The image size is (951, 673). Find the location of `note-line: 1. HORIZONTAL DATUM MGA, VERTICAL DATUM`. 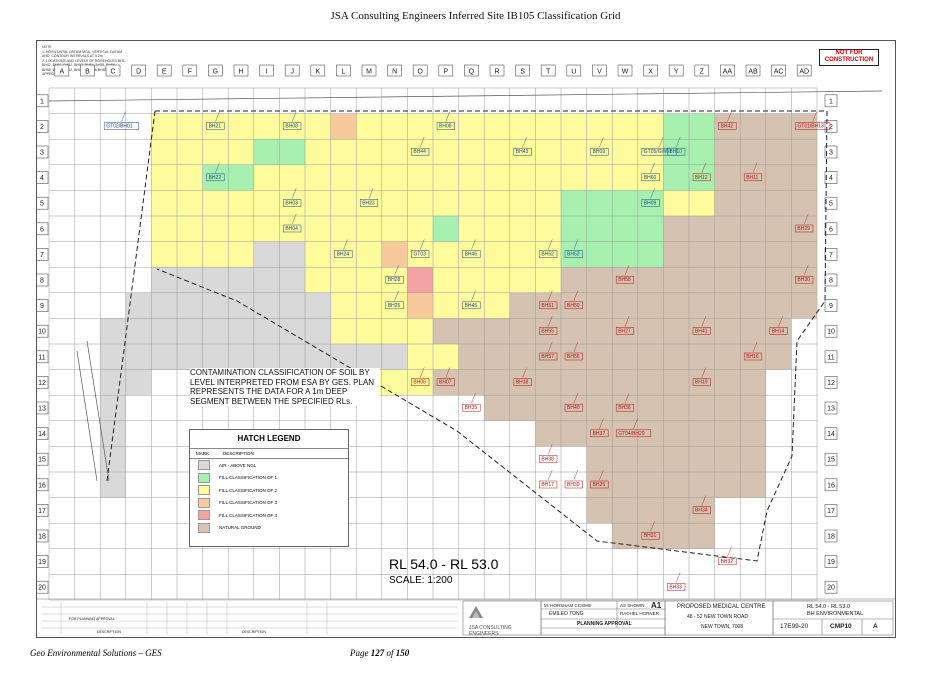

note-line: 1. HORIZONTAL DATUM MGA, VERTICAL DATUM is located at coordinates (82, 51).